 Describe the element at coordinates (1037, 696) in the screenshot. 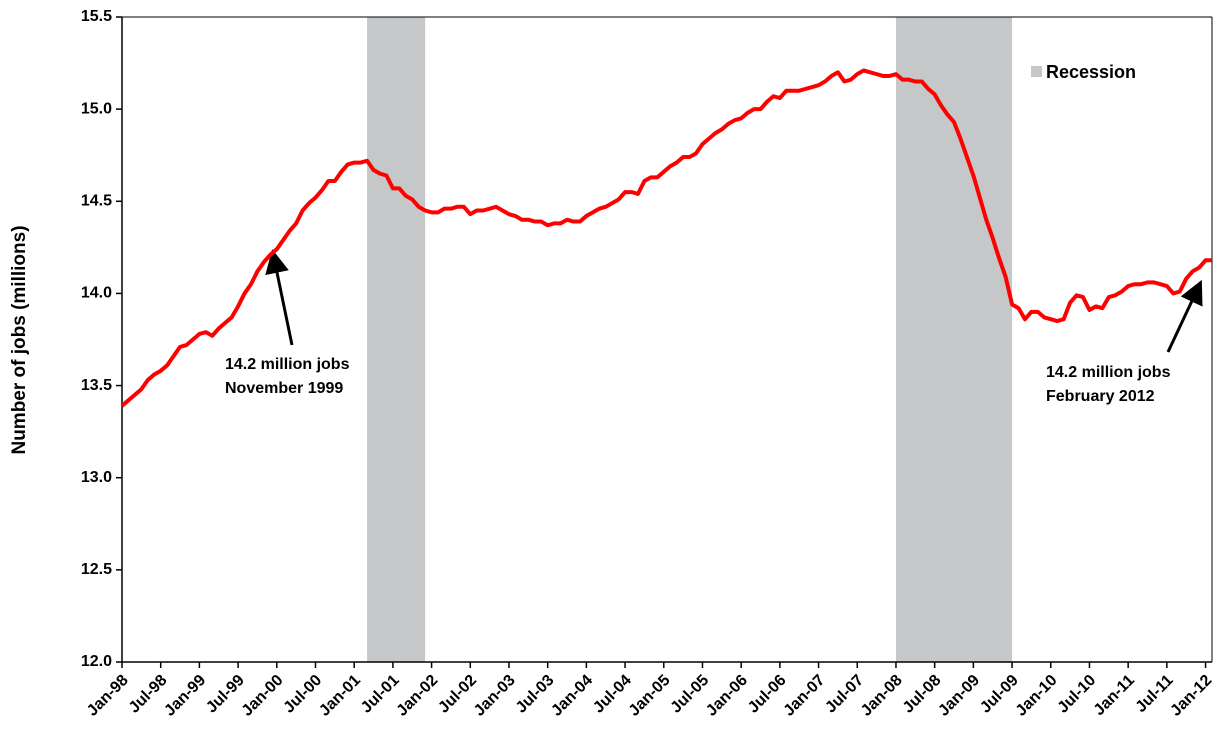

I see `x-tick-label: Jan-10` at that location.